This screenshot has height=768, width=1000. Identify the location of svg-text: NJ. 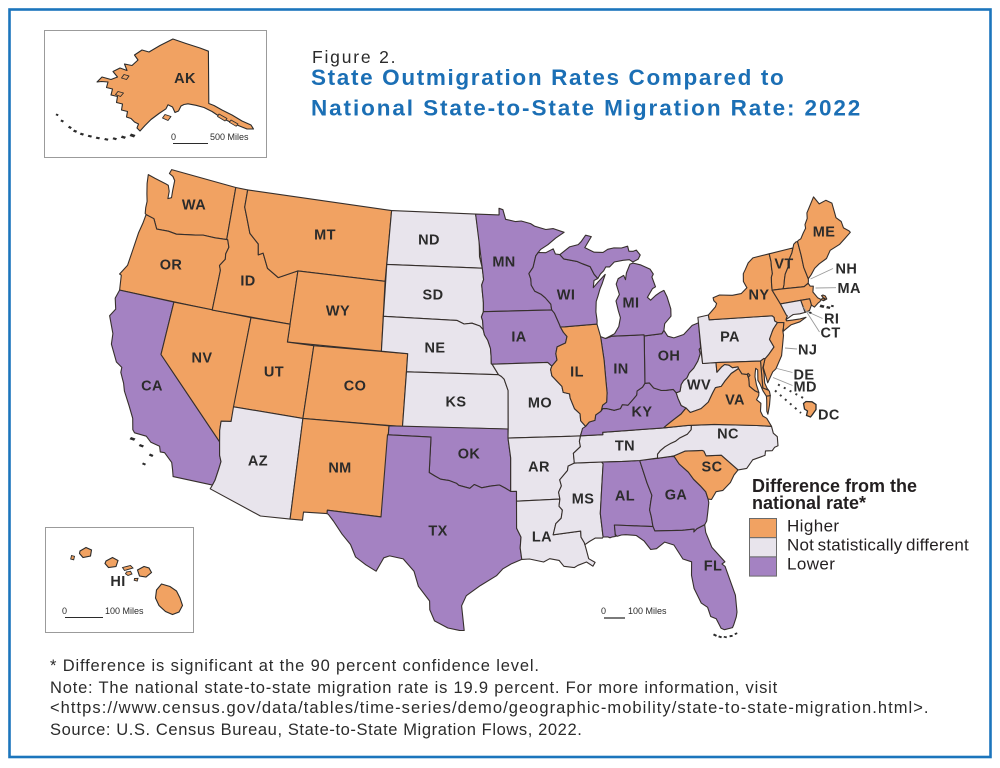
(807, 351).